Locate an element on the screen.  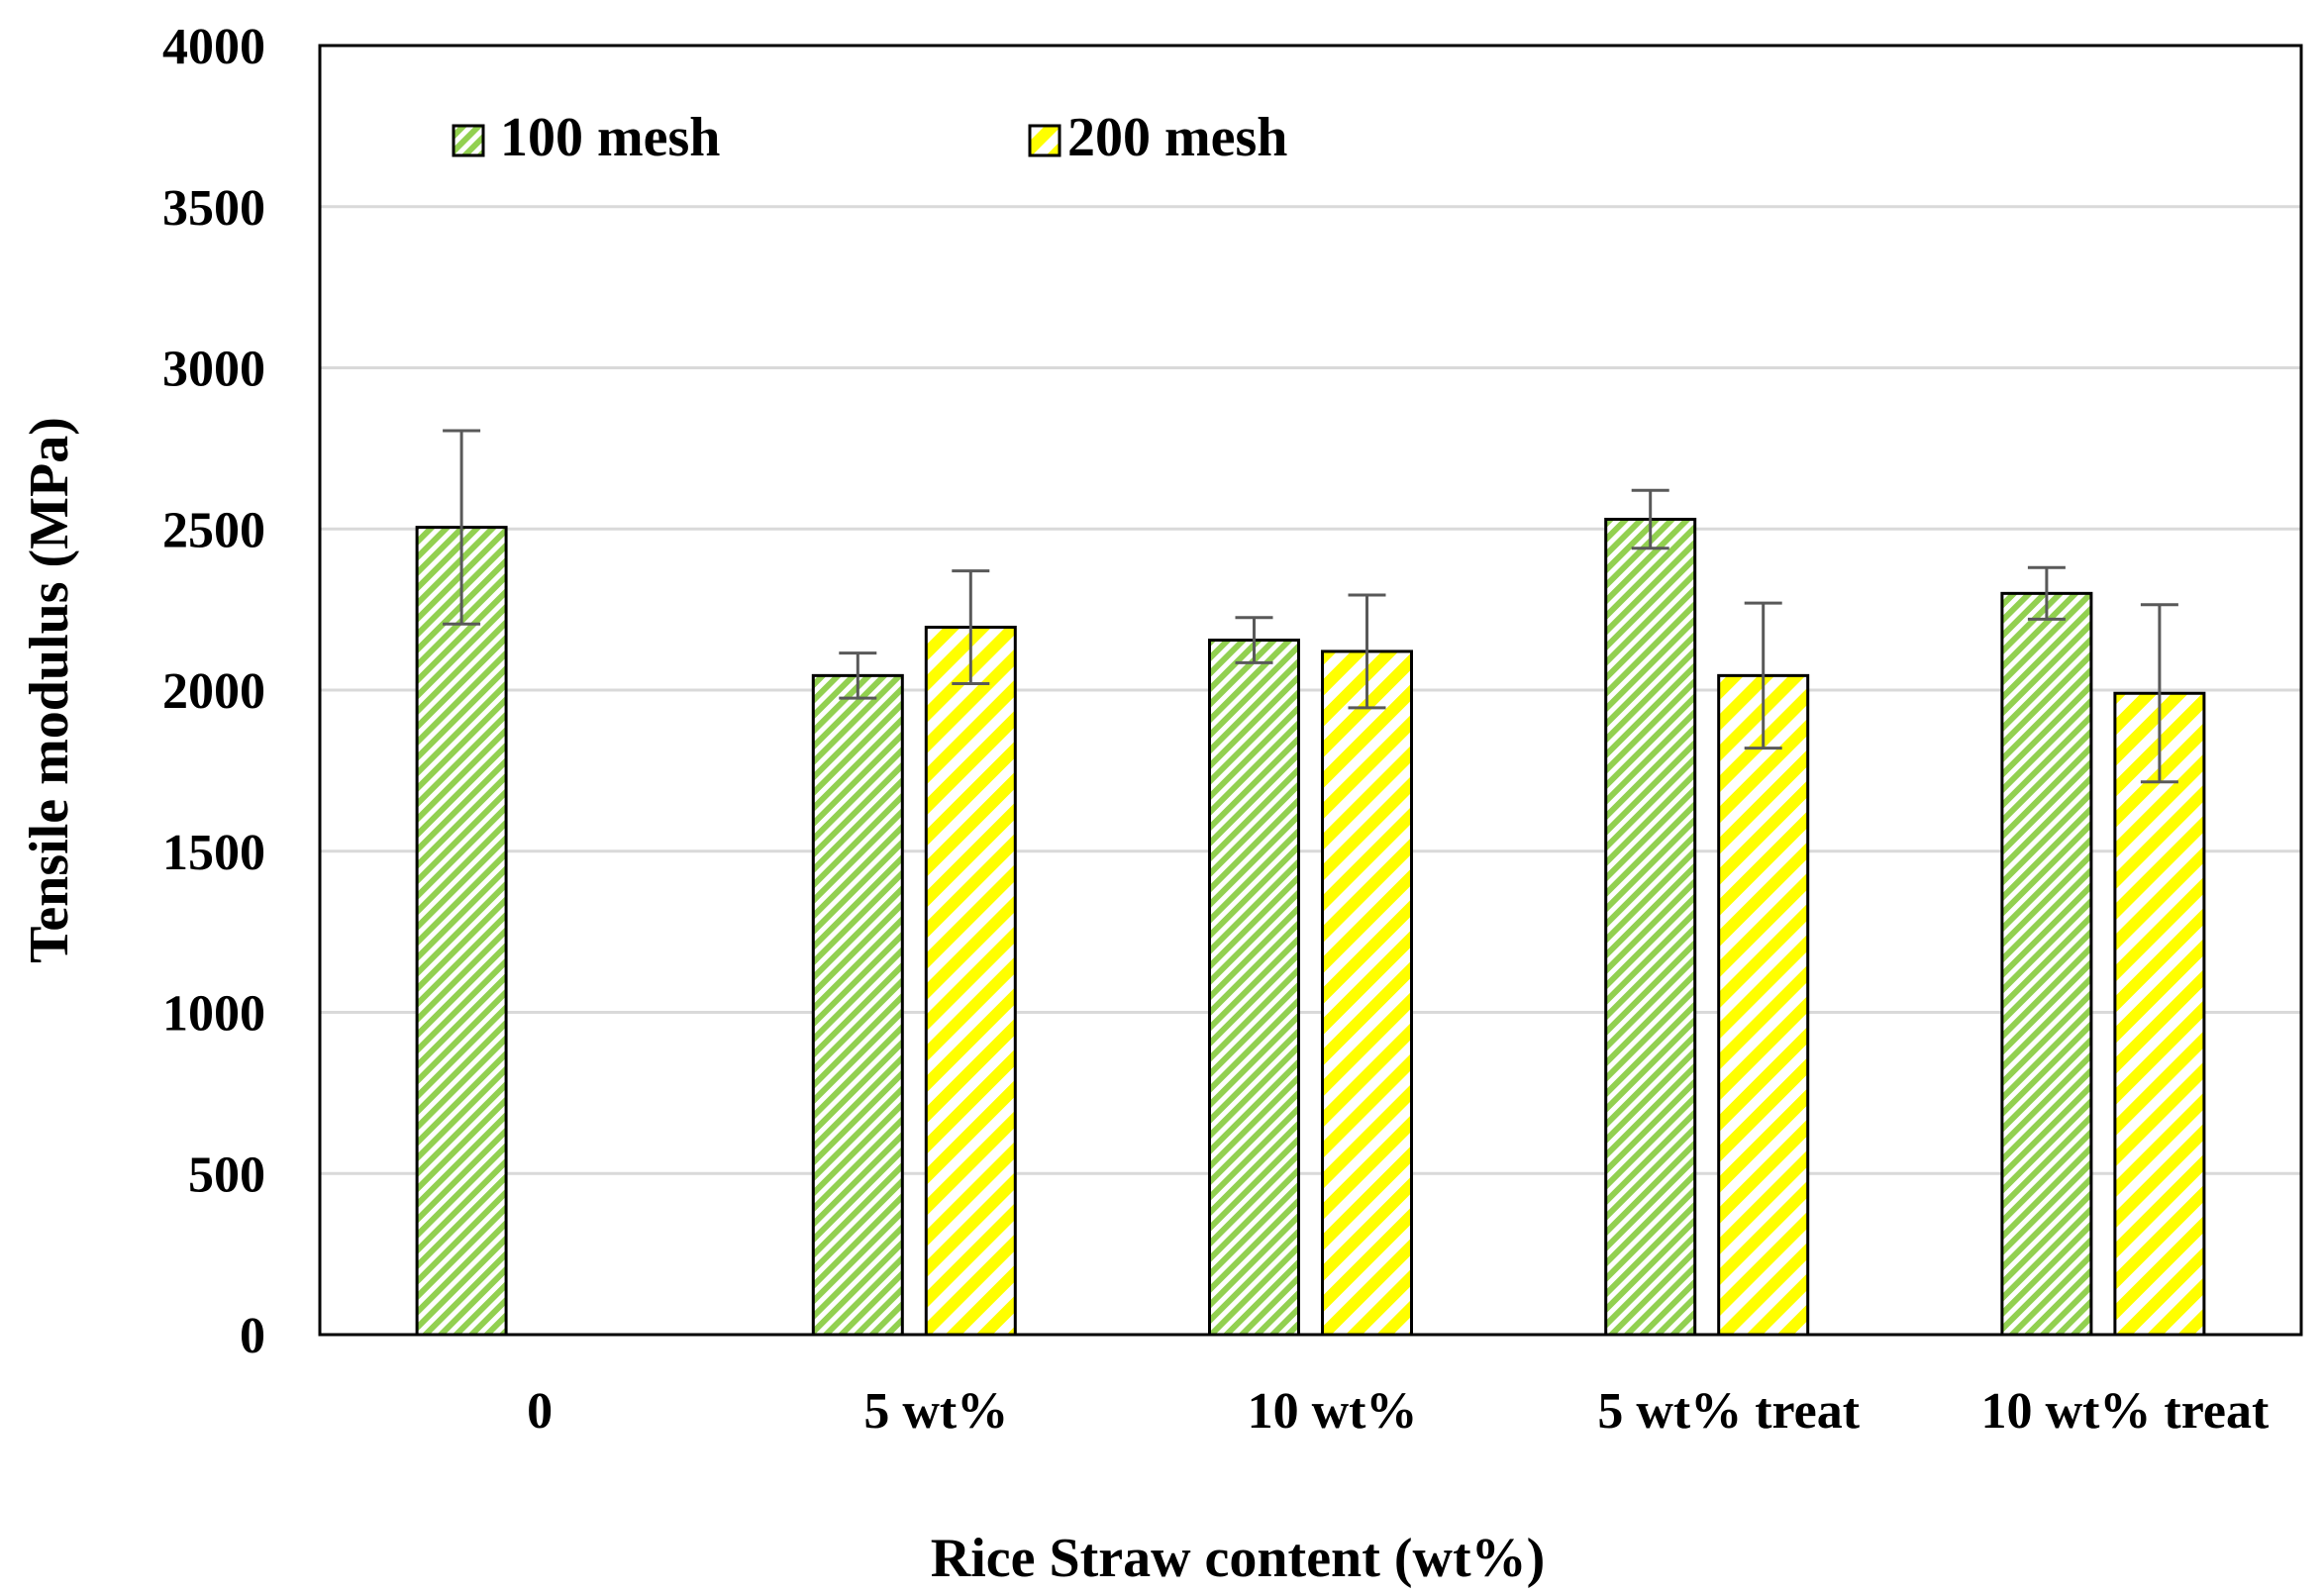
x-axis-title: Rice Straw content (wt%) is located at coordinates (1238, 1558).